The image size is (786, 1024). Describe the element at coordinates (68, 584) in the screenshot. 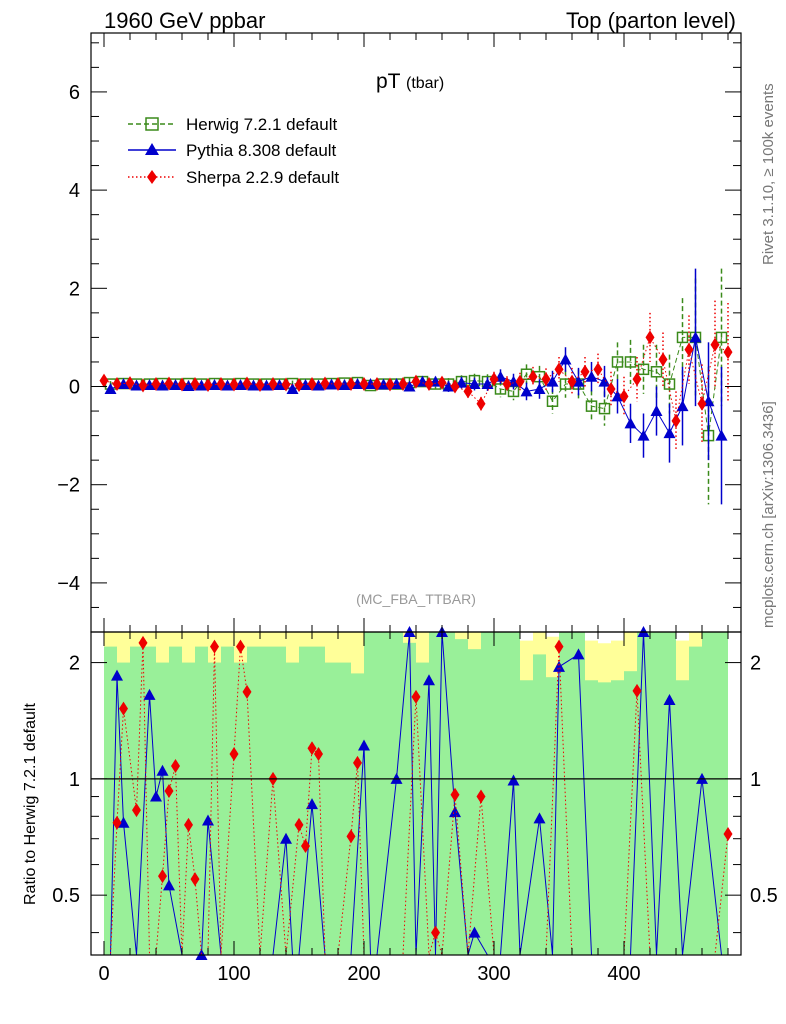

I see `y-tick-label: −4` at that location.